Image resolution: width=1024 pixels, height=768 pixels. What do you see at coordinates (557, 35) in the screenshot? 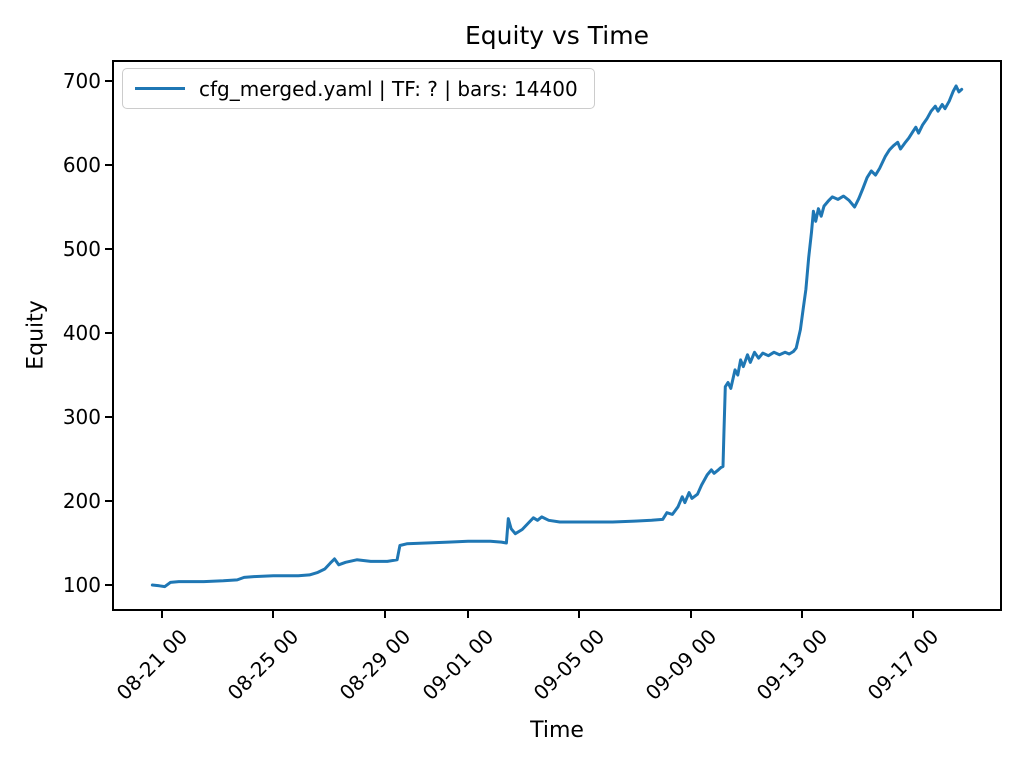
I see `chart-title: Equity vs Time` at bounding box center [557, 35].